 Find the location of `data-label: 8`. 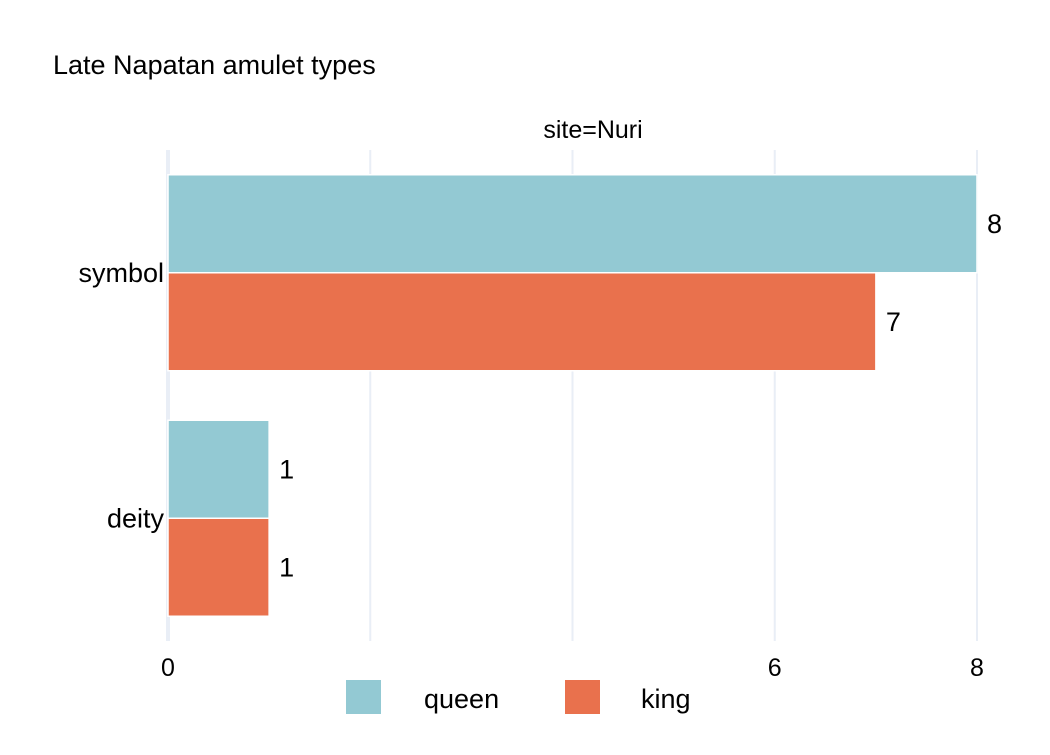

data-label: 8 is located at coordinates (994, 224).